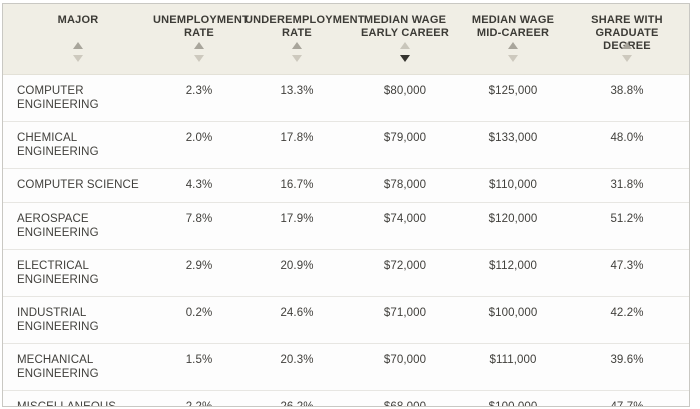  What do you see at coordinates (199, 185) in the screenshot?
I see `cell-unemployment-rate: 4.3%` at bounding box center [199, 185].